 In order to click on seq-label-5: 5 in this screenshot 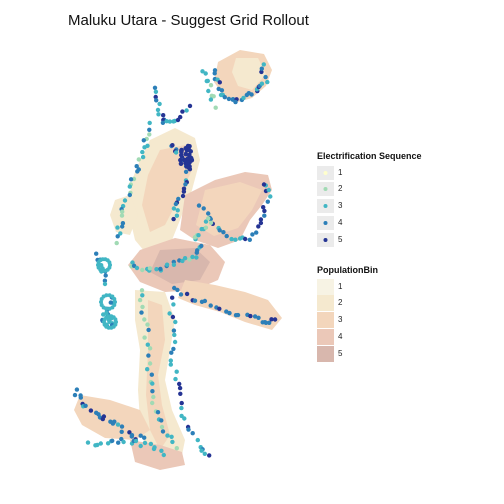, I will do `click(340, 239)`.